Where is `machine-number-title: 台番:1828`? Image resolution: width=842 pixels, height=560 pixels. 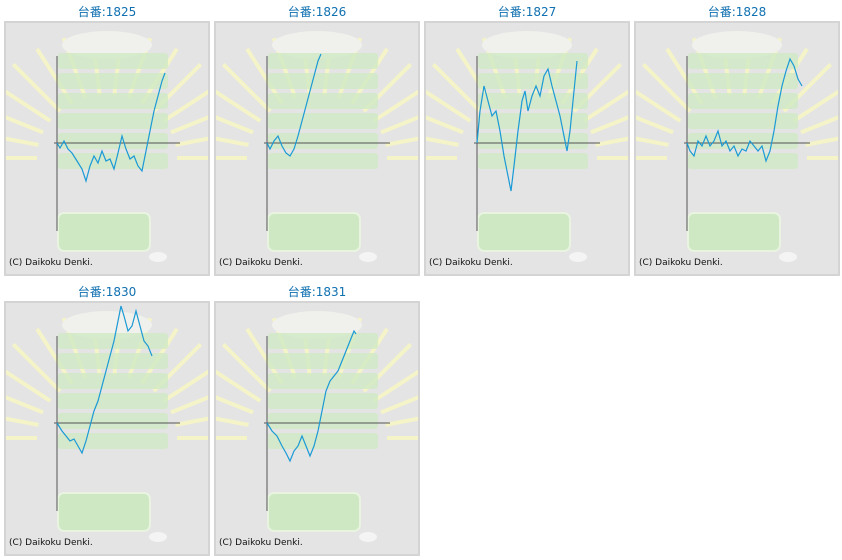 machine-number-title: 台番:1828 is located at coordinates (737, 12).